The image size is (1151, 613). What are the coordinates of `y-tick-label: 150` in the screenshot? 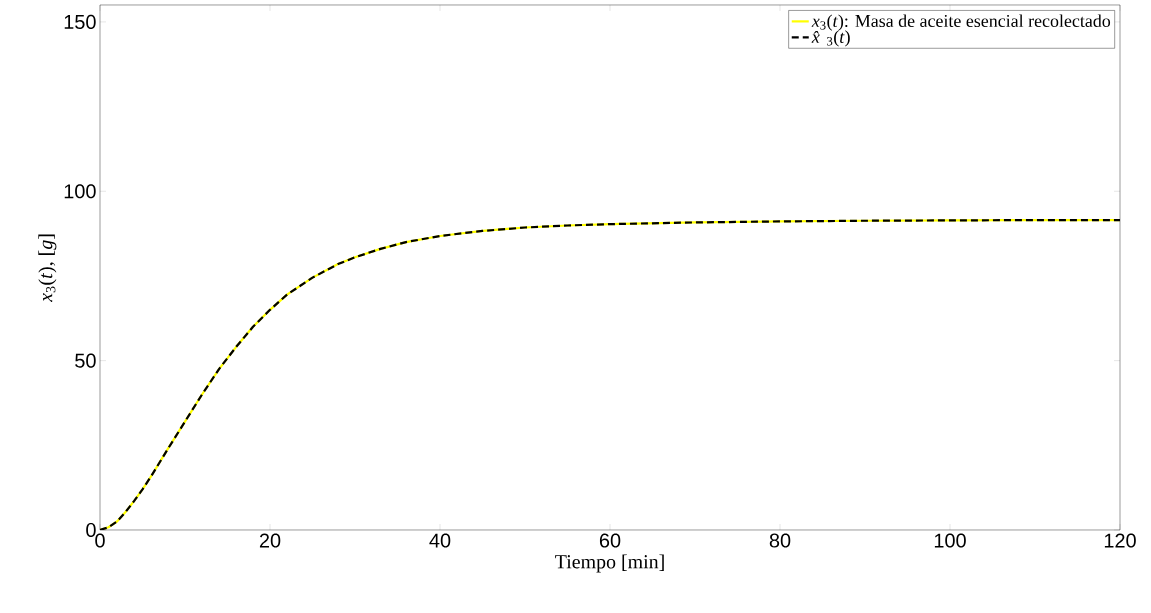 It's located at (80, 21).